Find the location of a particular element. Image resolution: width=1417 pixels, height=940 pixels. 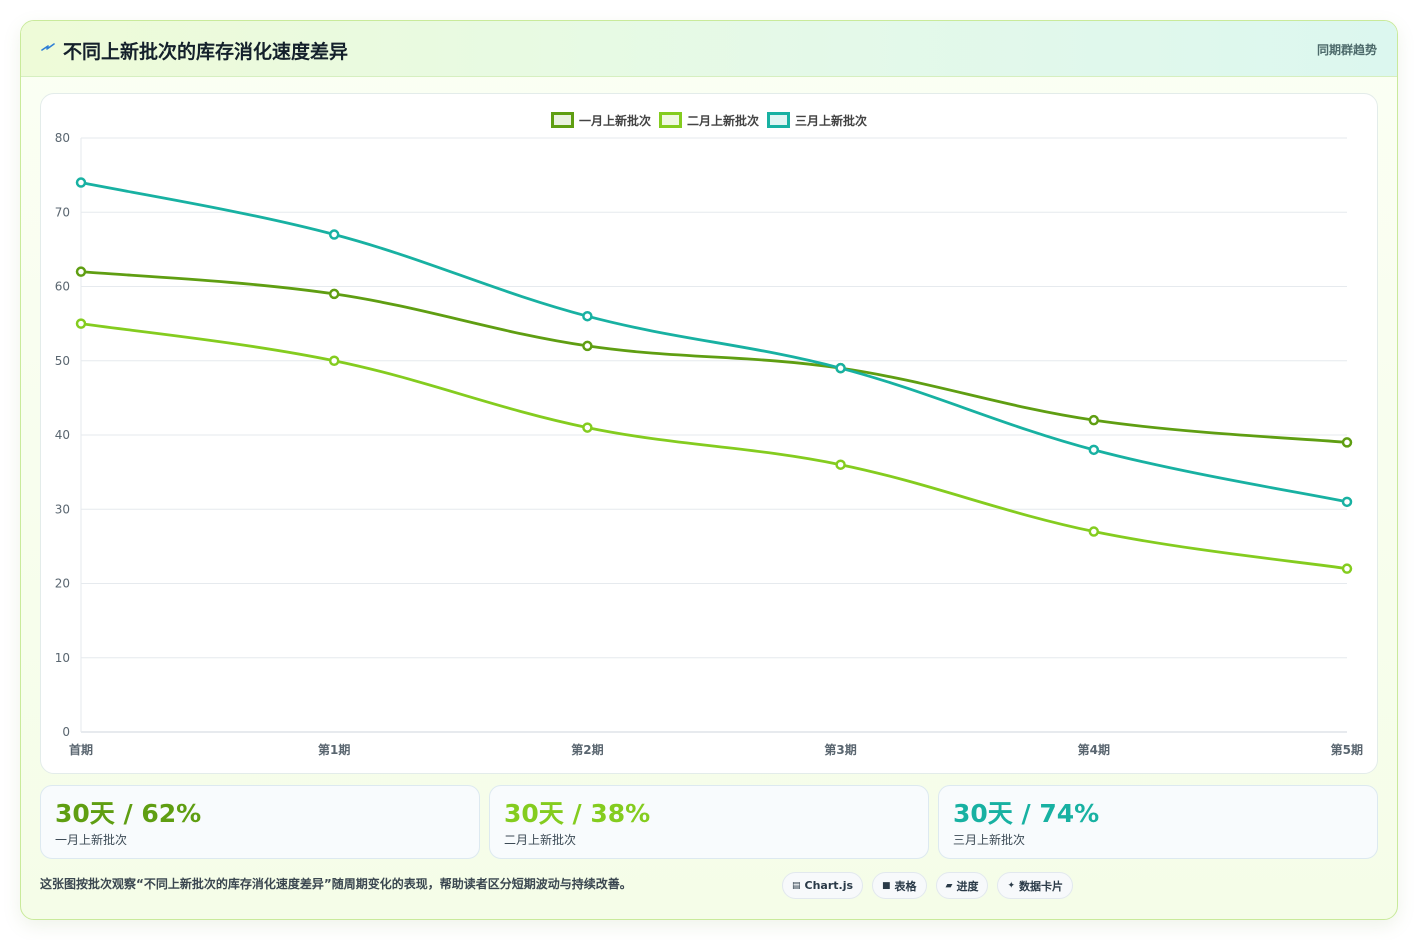

chip-table: ■ 表格 is located at coordinates (899, 885).